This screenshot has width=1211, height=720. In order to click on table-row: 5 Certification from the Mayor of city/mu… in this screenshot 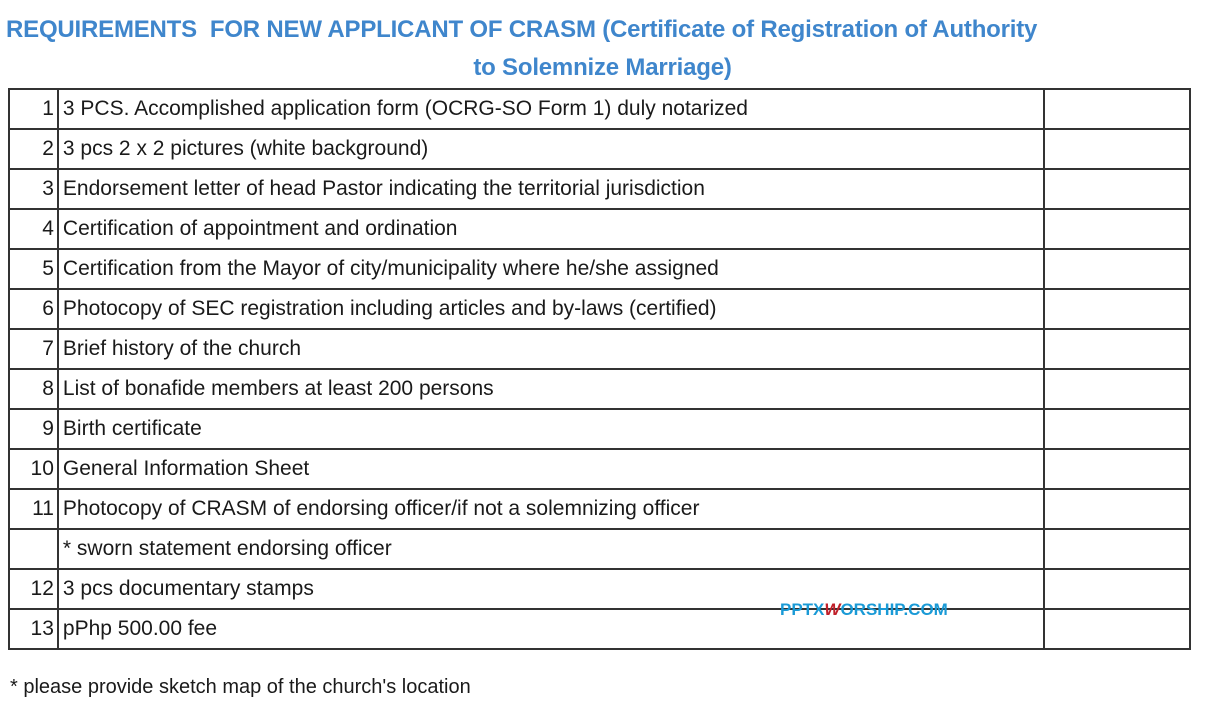, I will do `click(600, 269)`.